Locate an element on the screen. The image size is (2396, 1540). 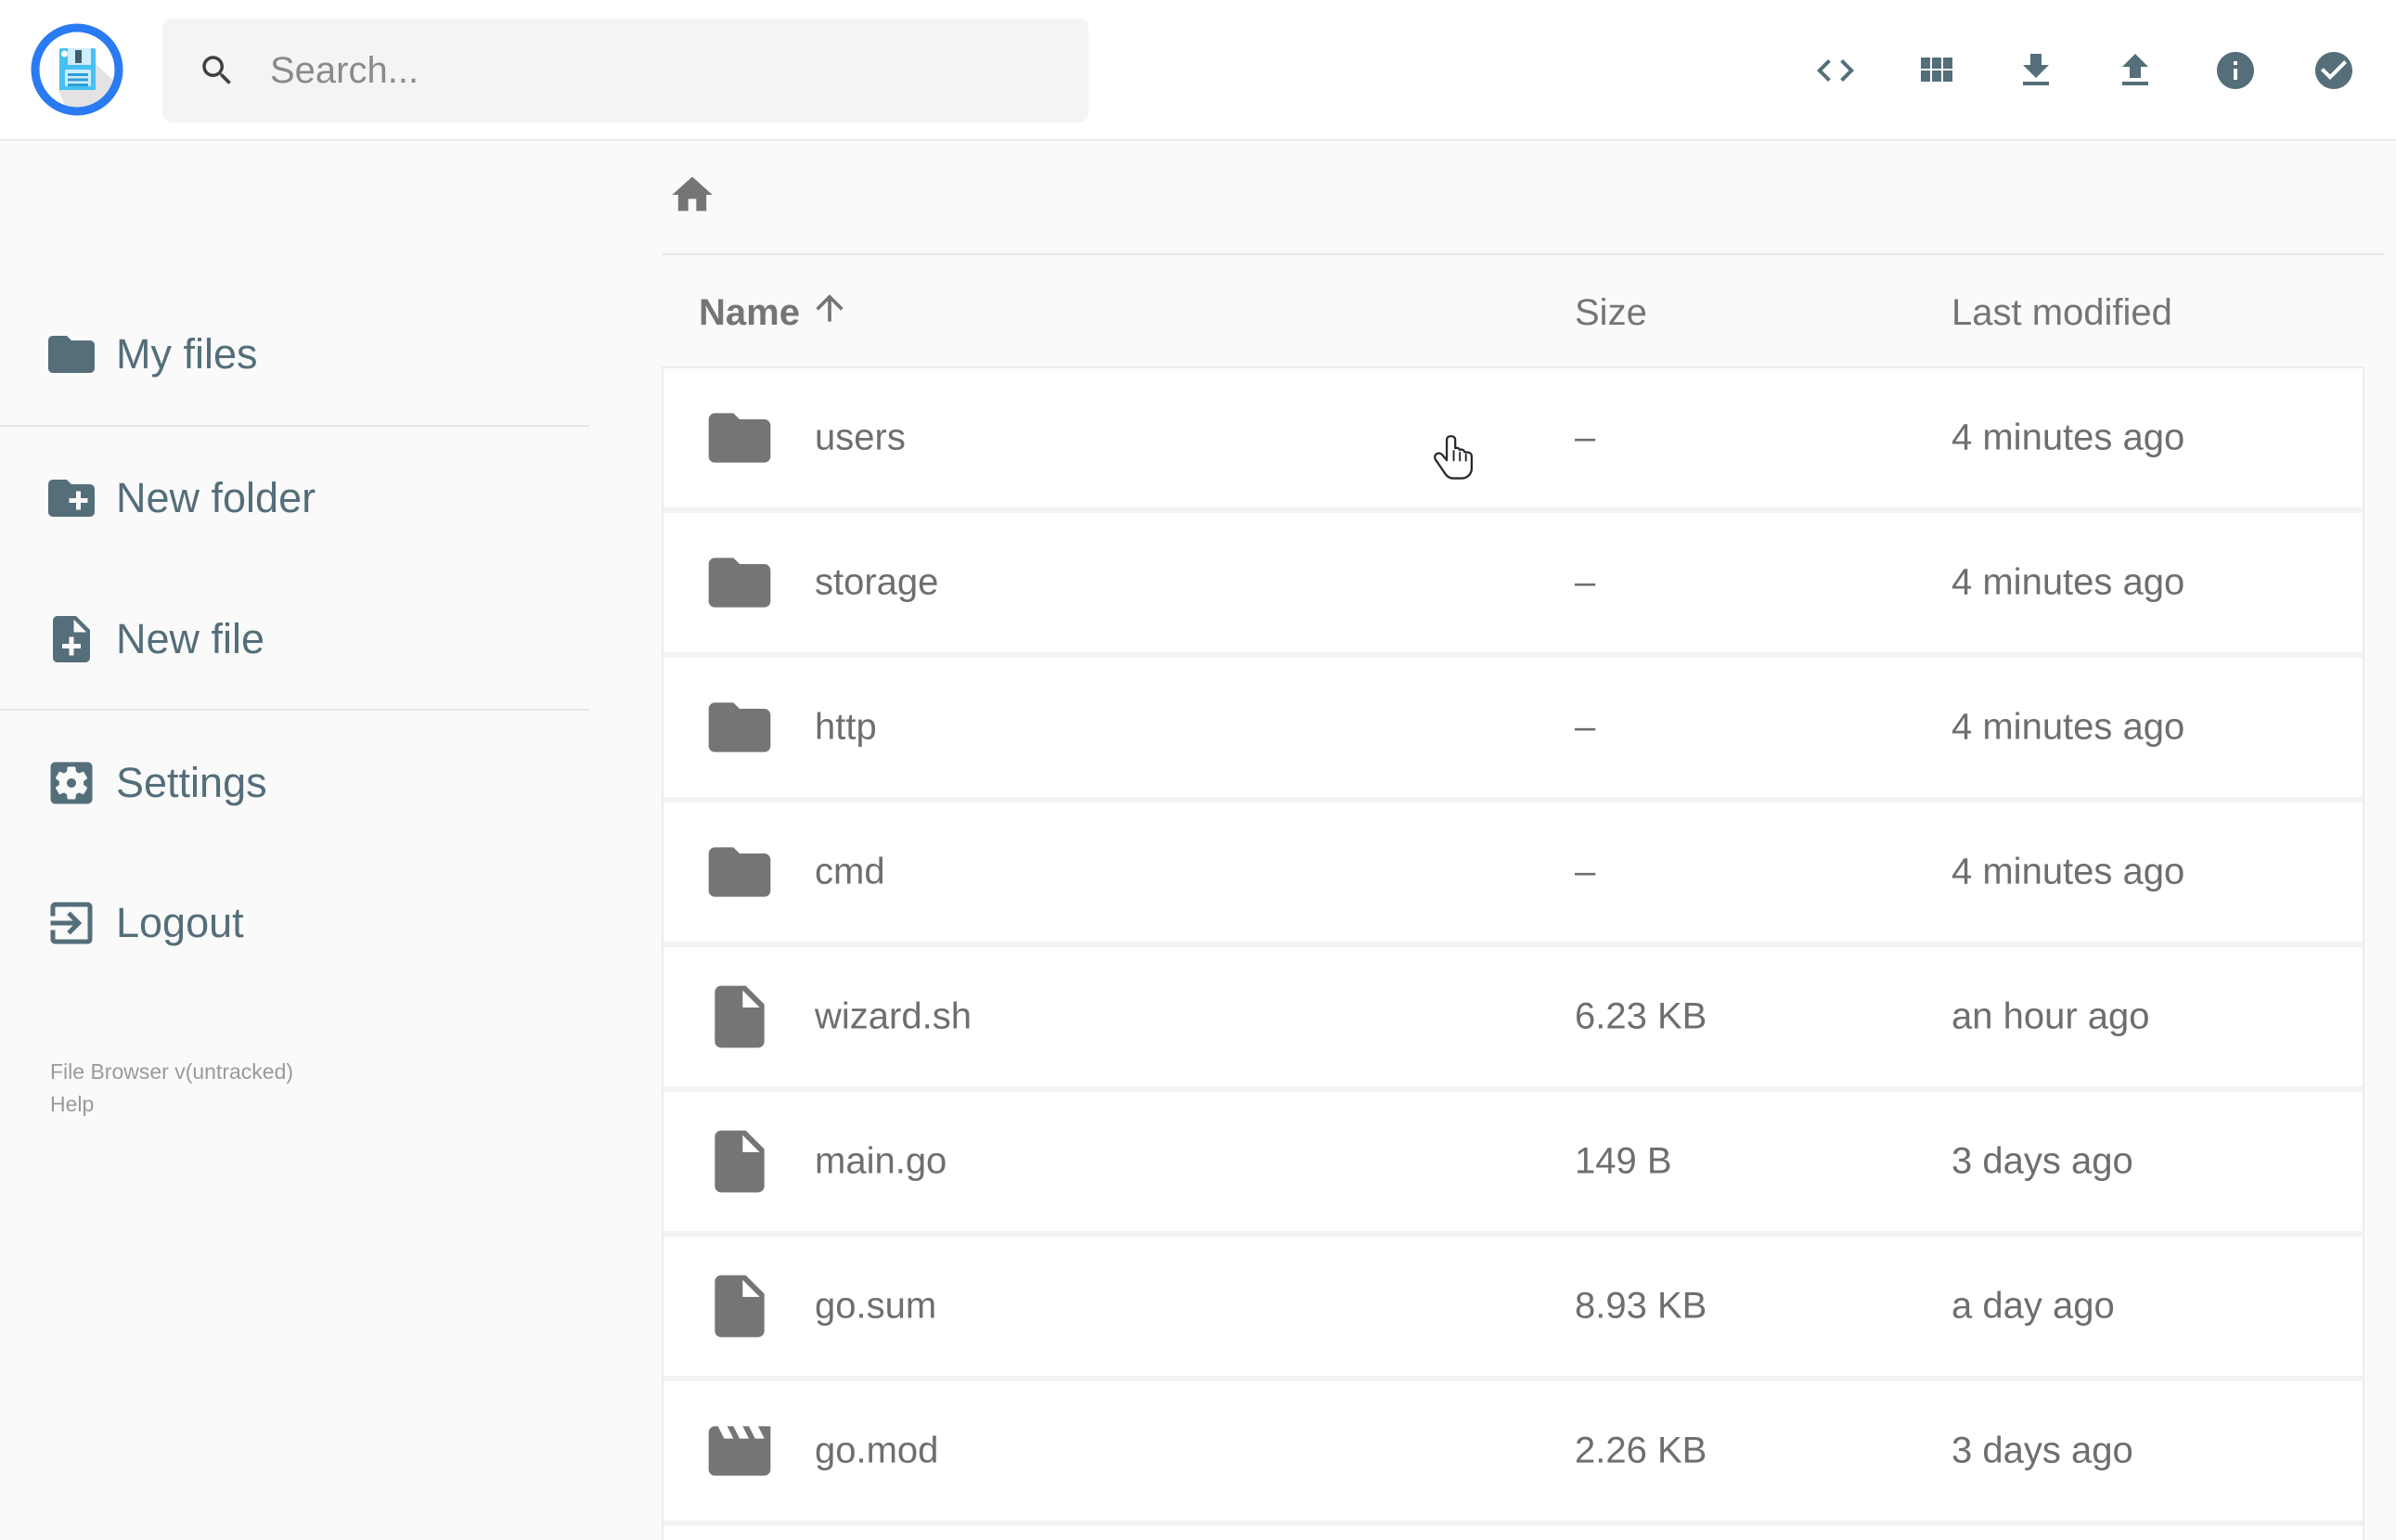
folder-row: storage – 4 minutes ago is located at coordinates (1513, 585).